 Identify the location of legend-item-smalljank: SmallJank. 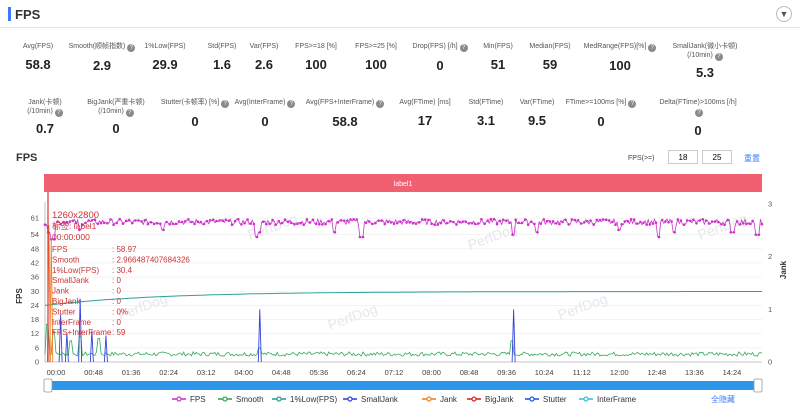
(371, 399).